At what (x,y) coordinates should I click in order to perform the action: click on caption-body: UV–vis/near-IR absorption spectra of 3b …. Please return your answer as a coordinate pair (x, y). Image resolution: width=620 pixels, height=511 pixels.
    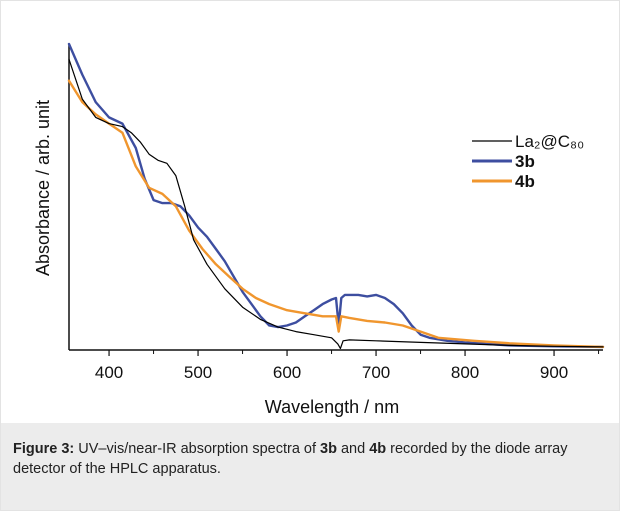
    Looking at the image, I should click on (290, 459).